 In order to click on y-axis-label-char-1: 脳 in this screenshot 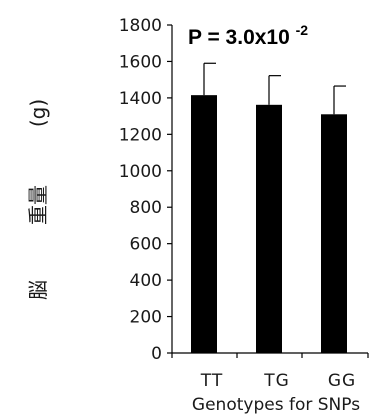, I will do `click(38, 290)`.